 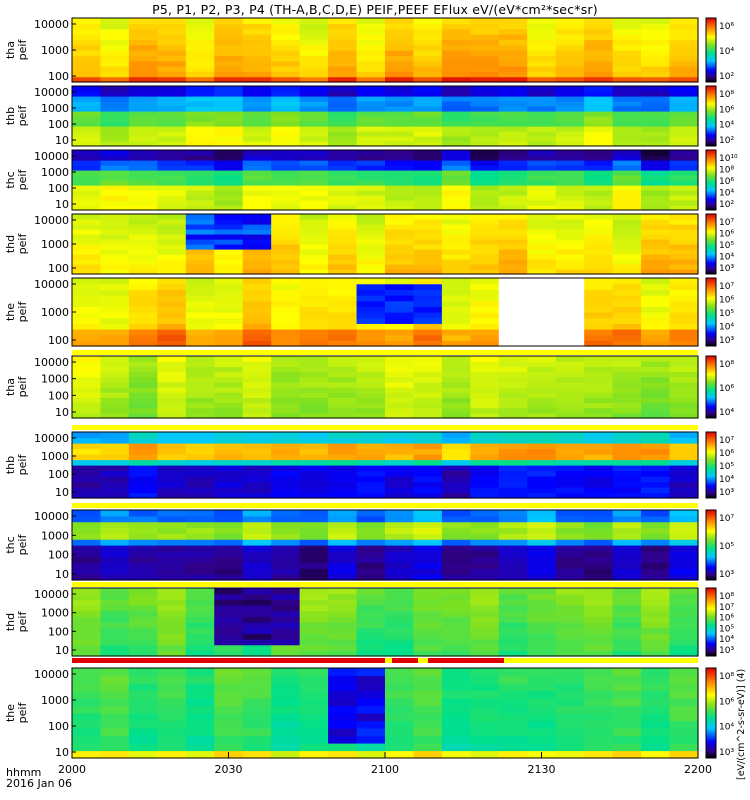 I want to click on y-tick-label: 10000, so click(x=51, y=362).